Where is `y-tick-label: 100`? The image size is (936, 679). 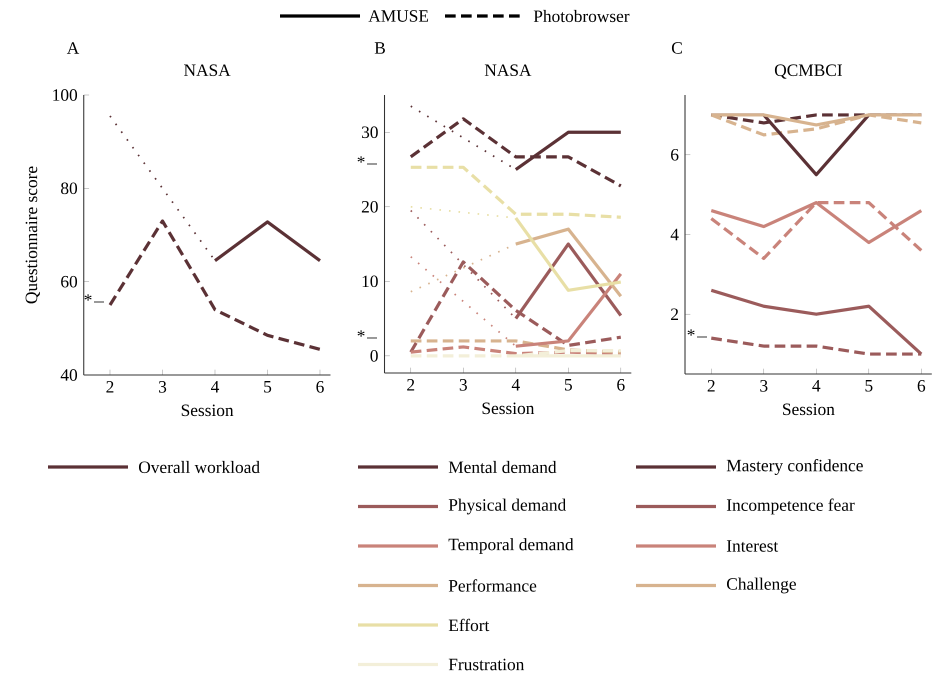
y-tick-label: 100 is located at coordinates (65, 95).